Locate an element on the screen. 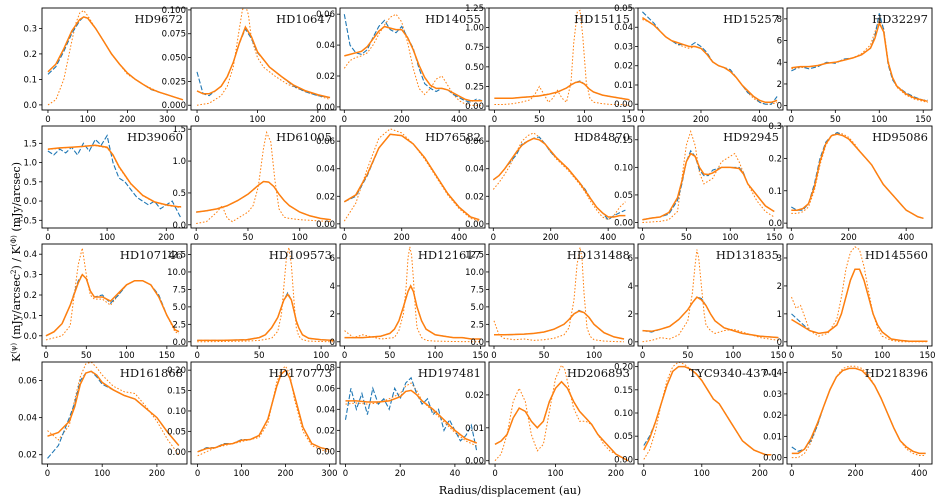 This screenshot has width=946, height=500. panel-title: HD170773 is located at coordinates (300, 373).